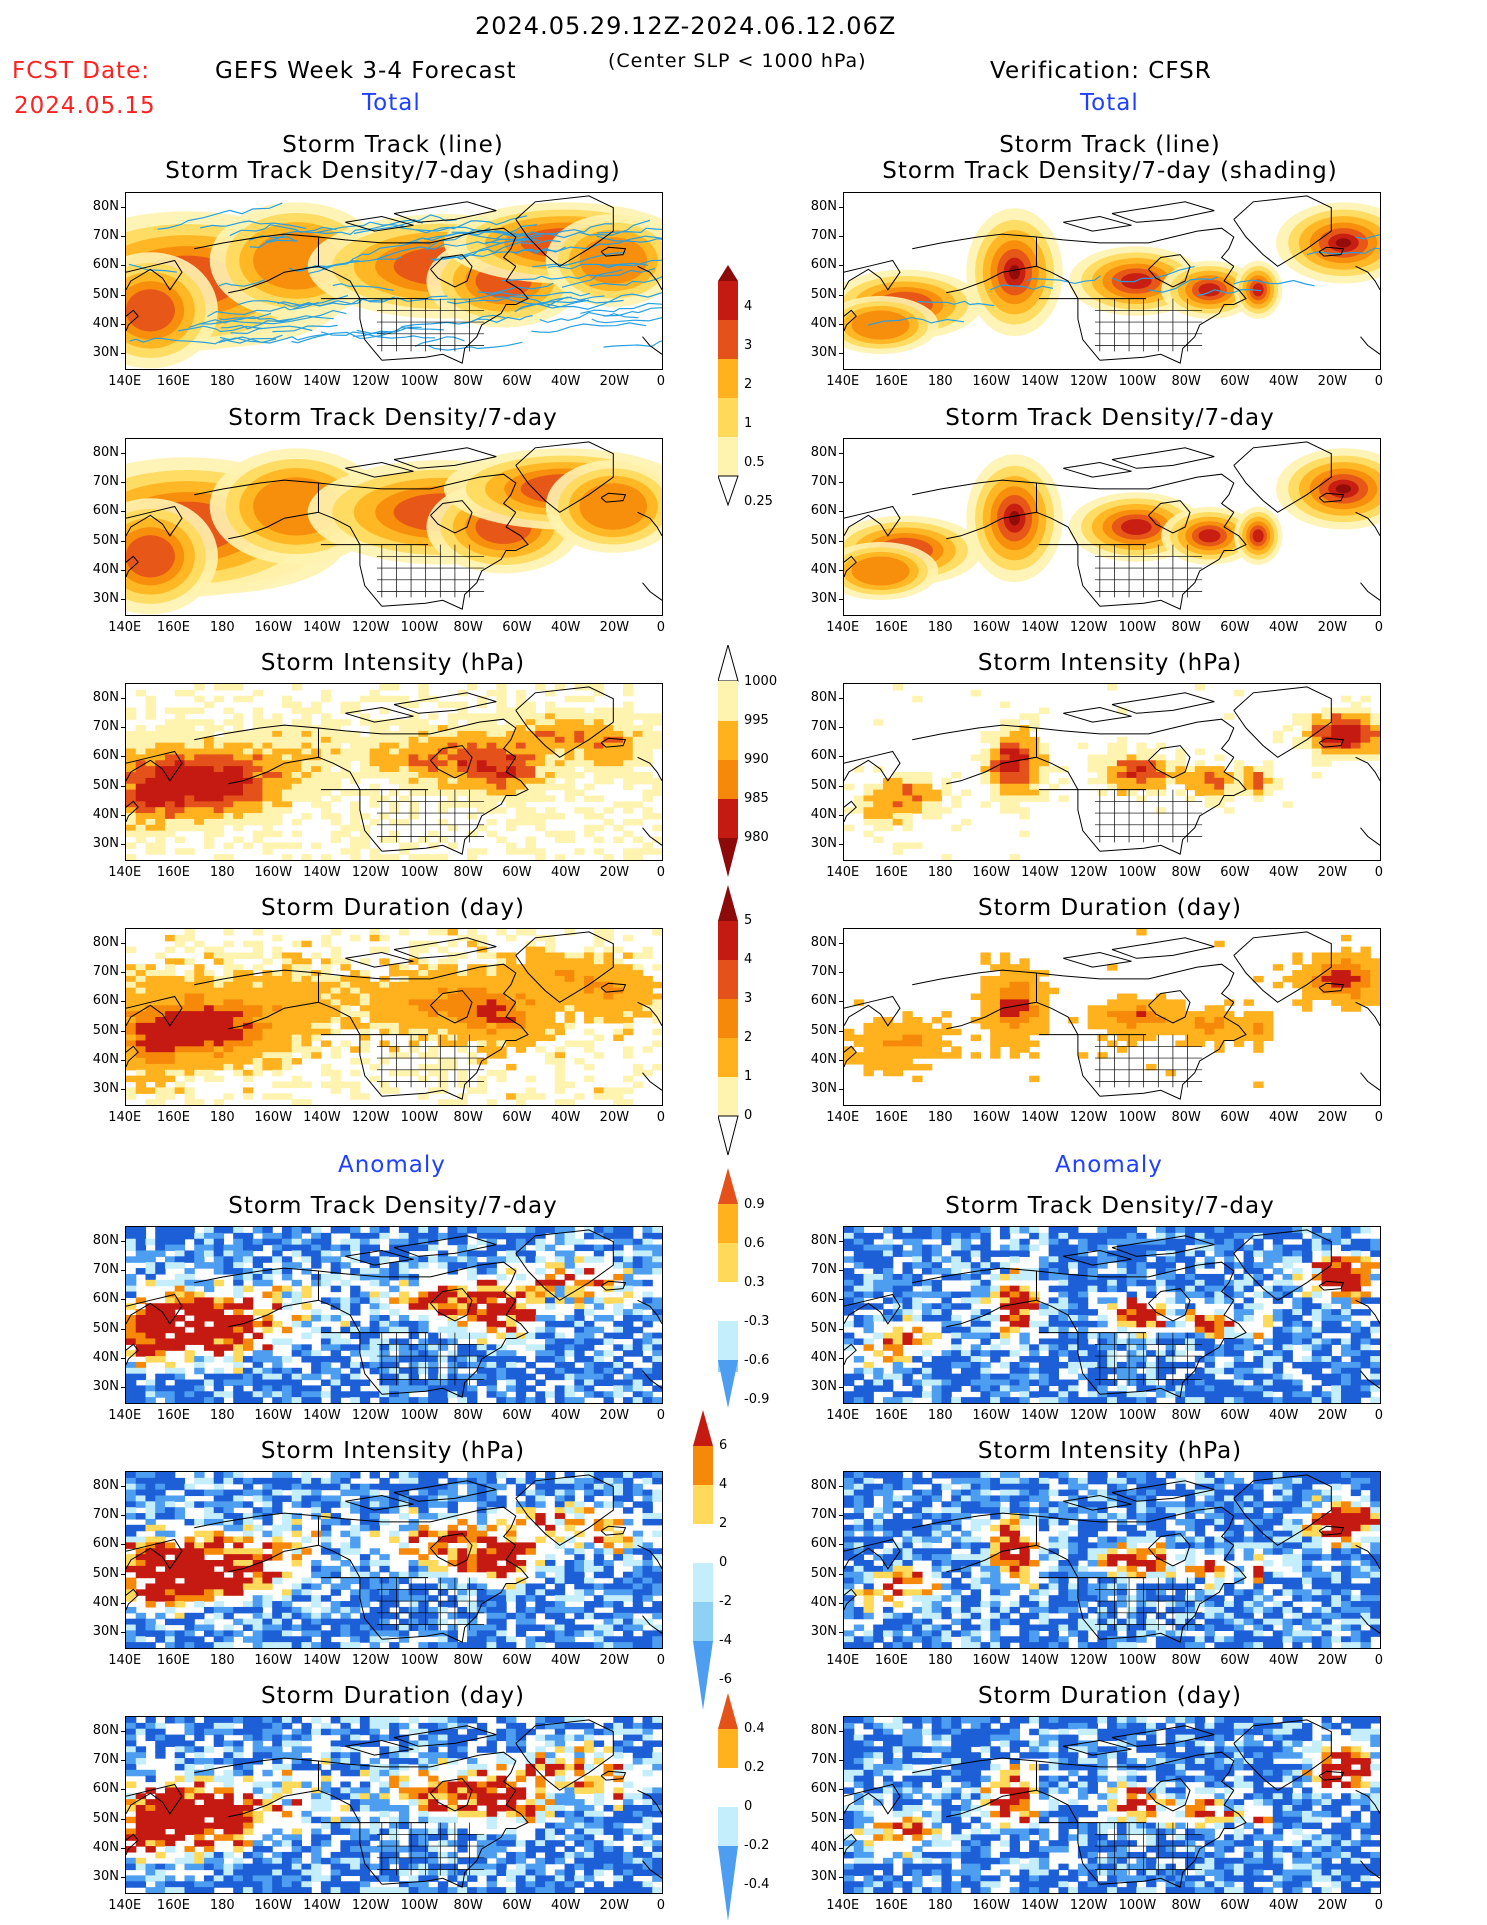 The height and width of the screenshot is (1925, 1487). Describe the element at coordinates (1110, 908) in the screenshot. I see `title-r4: Storm Duration (day)` at that location.